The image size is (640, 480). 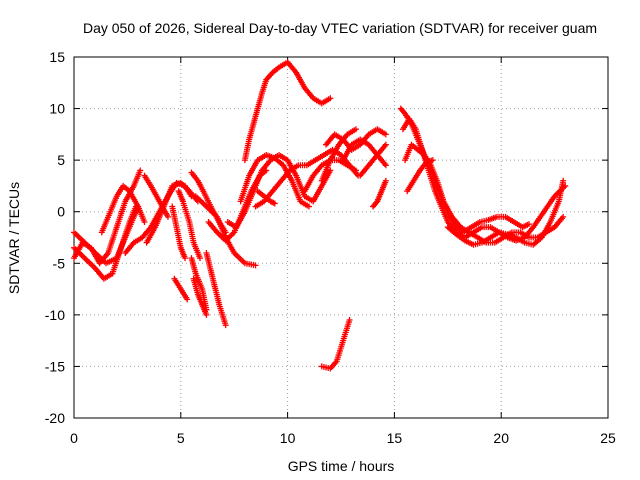 I want to click on y-tick-label: 0, so click(x=61, y=212).